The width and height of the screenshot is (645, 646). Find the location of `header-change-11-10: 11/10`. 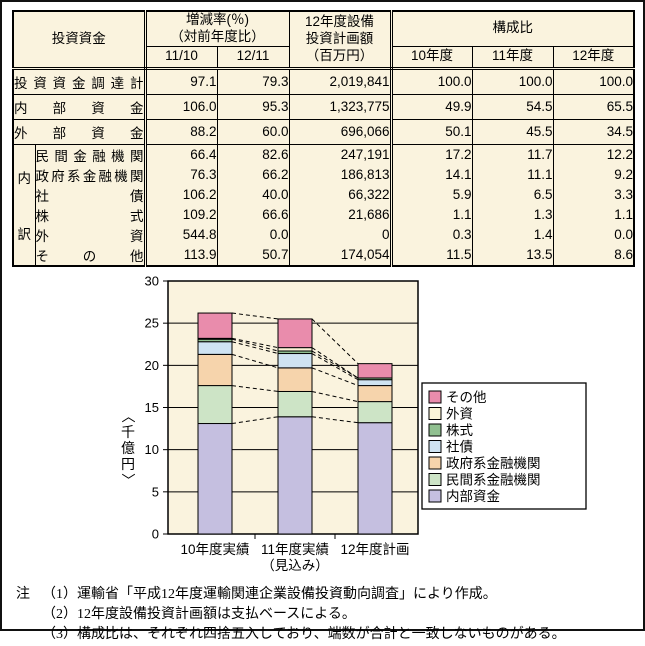

header-change-11-10: 11/10 is located at coordinates (181, 57).